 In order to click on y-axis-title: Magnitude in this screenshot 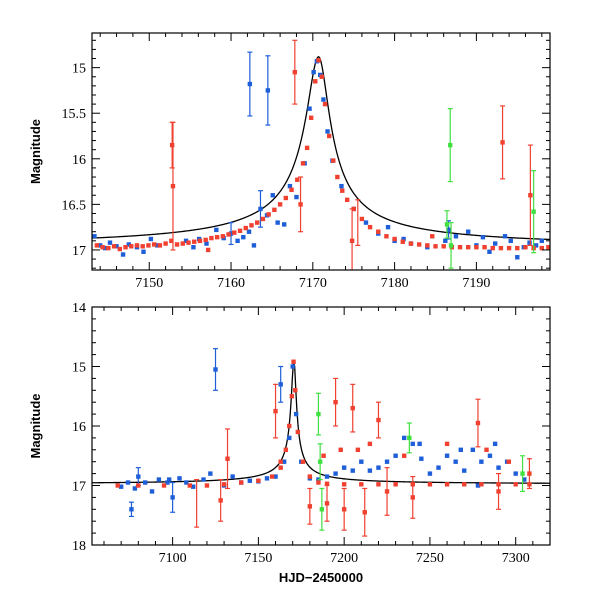, I will do `click(35, 151)`.